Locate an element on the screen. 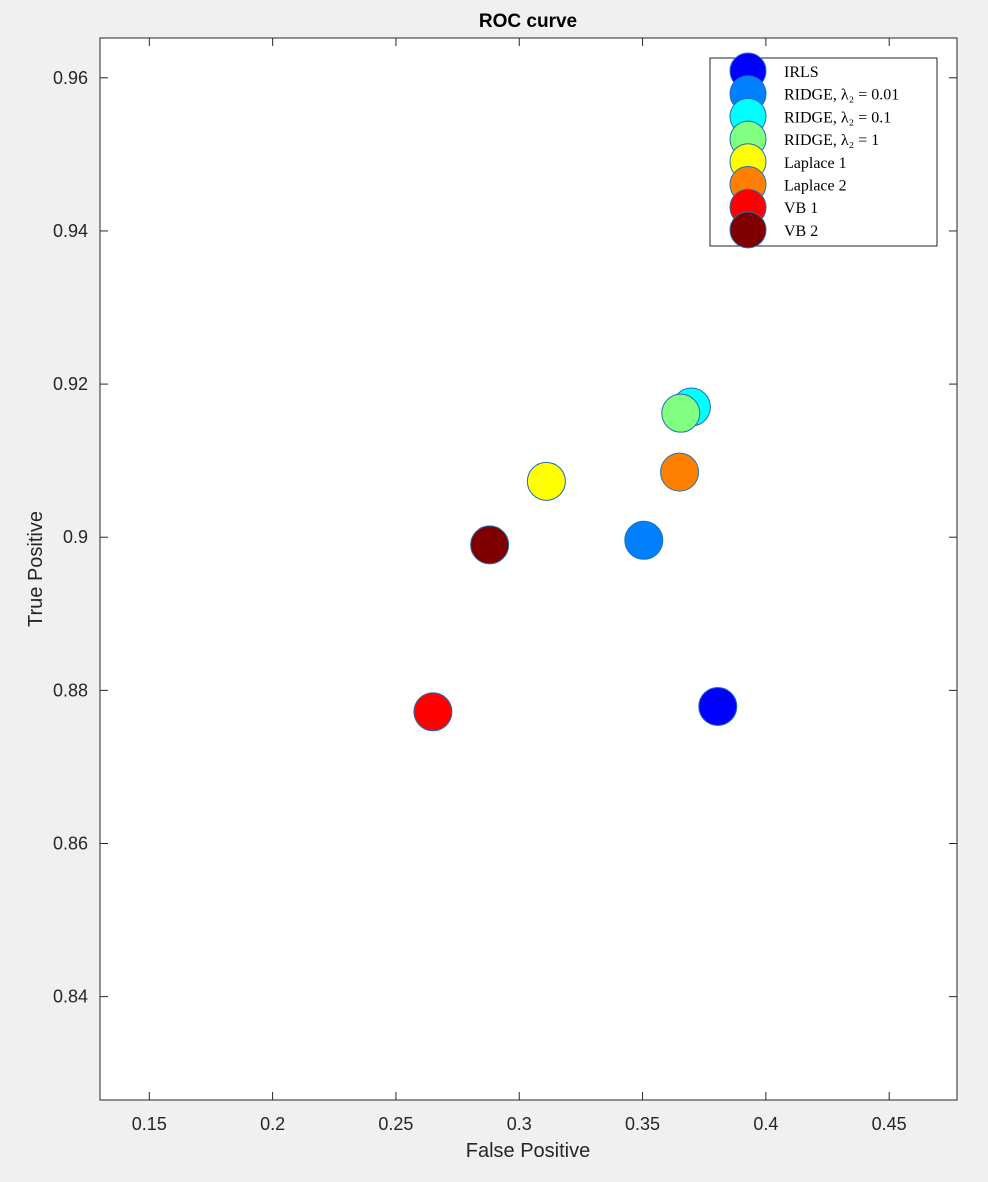 The height and width of the screenshot is (1182, 988). legend-entry: Laplace 1 is located at coordinates (815, 163).